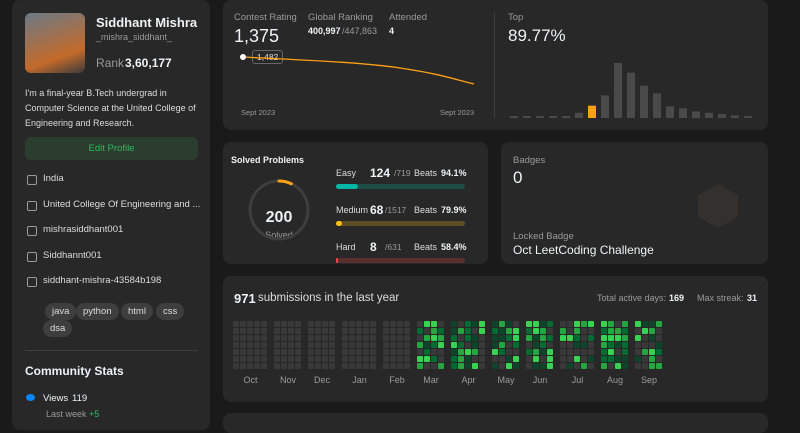 The image size is (800, 433). I want to click on skill-tag: html, so click(137, 311).